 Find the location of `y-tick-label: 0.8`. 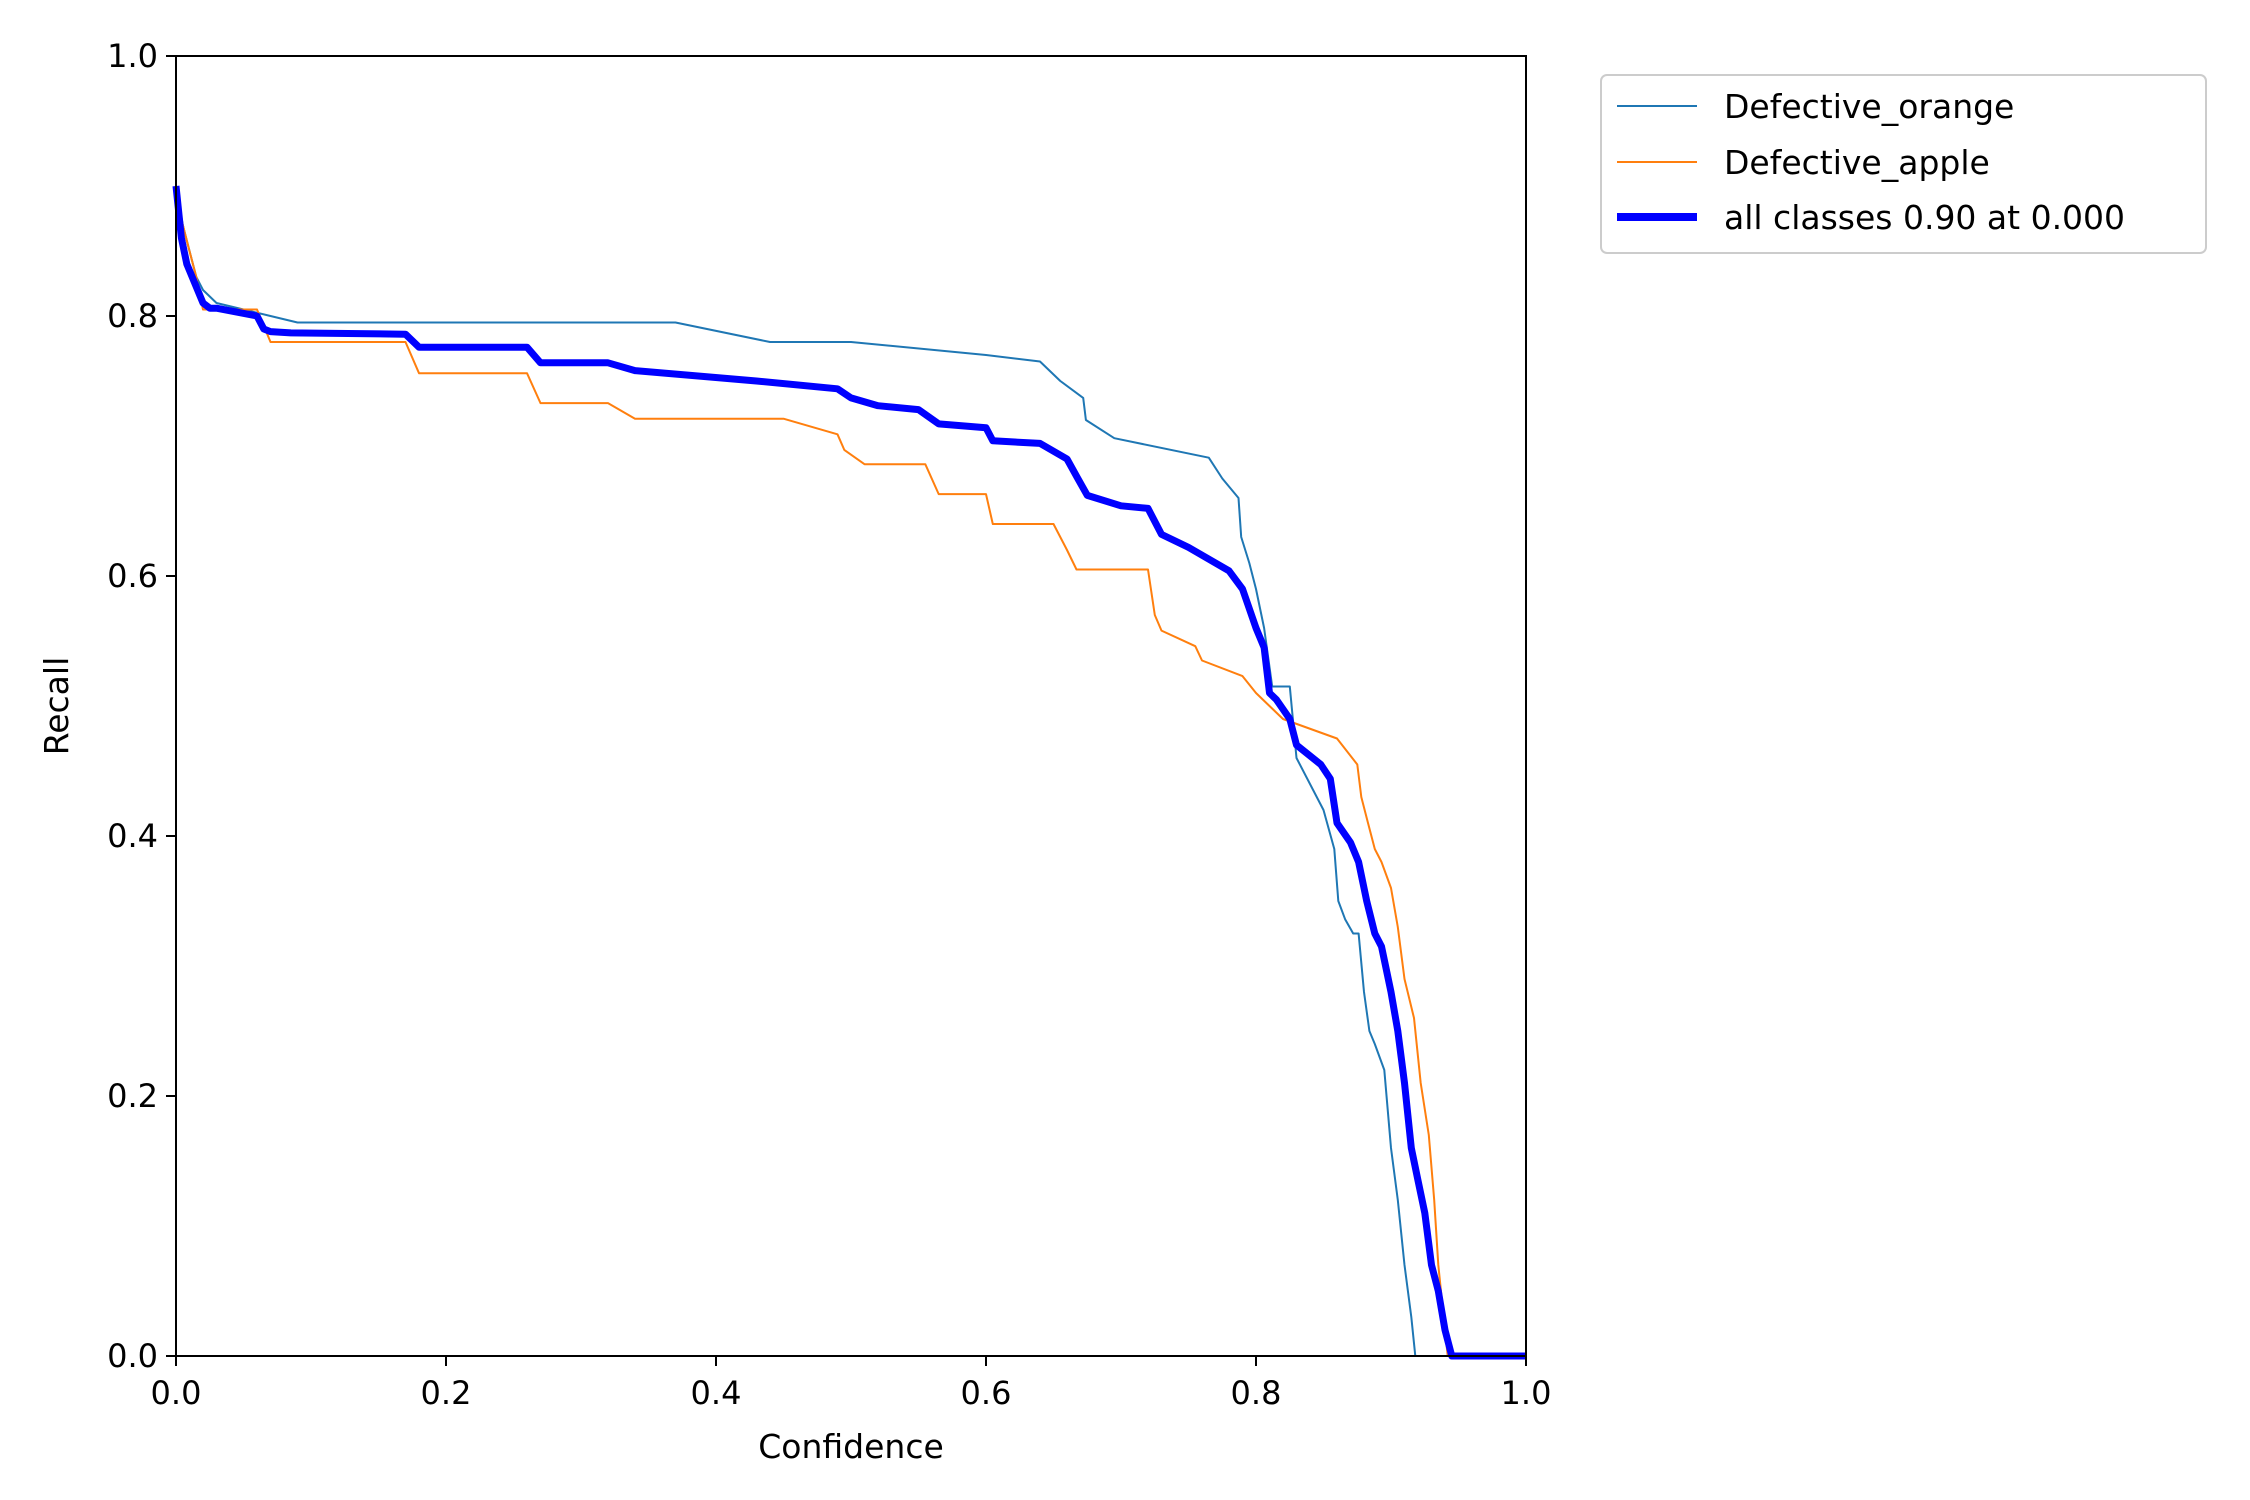

y-tick-label: 0.8 is located at coordinates (132, 316).